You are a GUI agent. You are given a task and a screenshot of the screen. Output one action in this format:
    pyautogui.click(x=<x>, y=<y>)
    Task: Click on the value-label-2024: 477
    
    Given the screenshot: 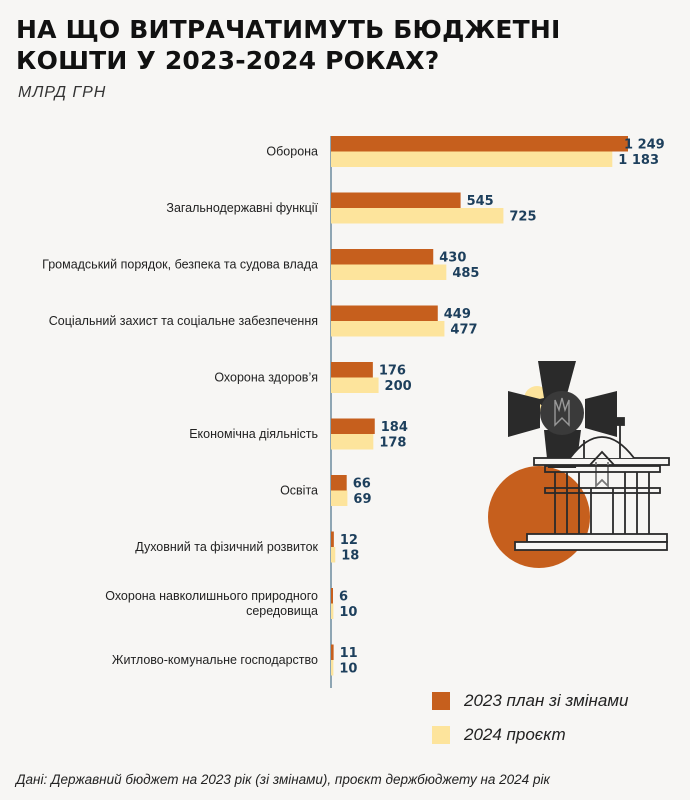 What is the action you would take?
    pyautogui.click(x=463, y=330)
    